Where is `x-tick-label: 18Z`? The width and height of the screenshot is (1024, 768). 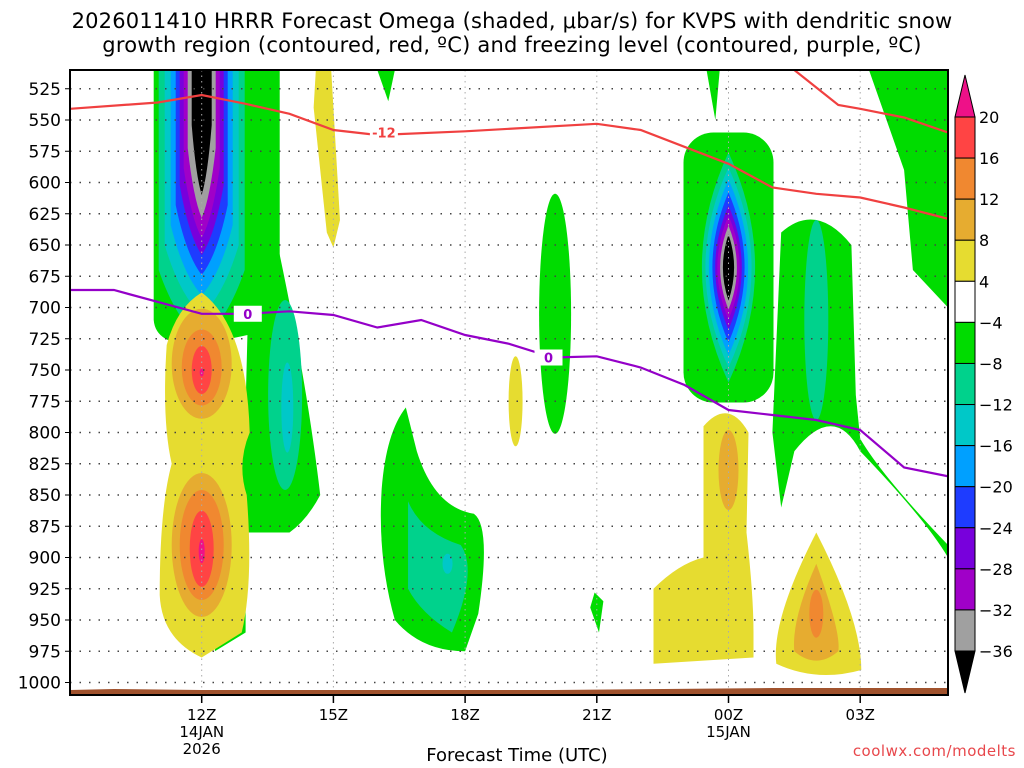 x-tick-label: 18Z is located at coordinates (464, 715).